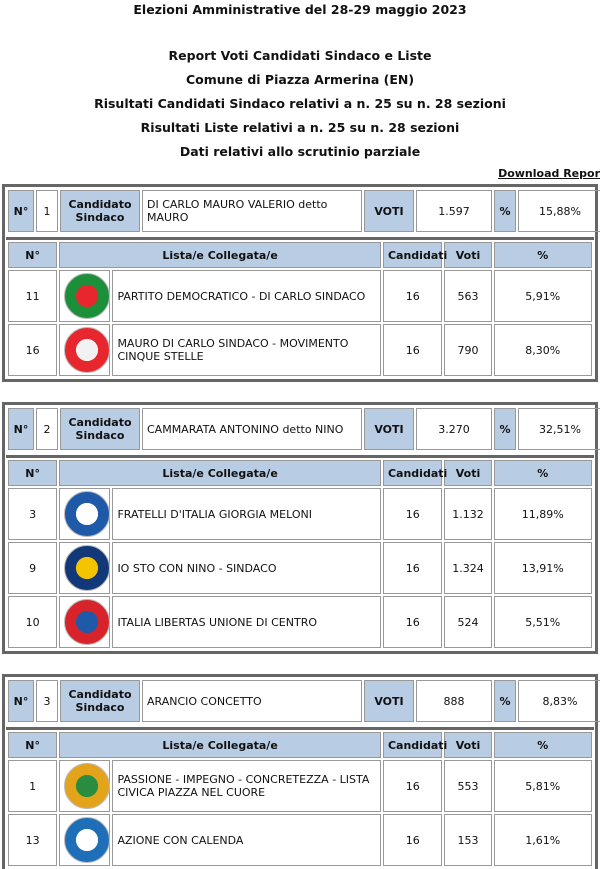 The width and height of the screenshot is (600, 869). What do you see at coordinates (47, 701) in the screenshot?
I see `candidate-number: 3` at bounding box center [47, 701].